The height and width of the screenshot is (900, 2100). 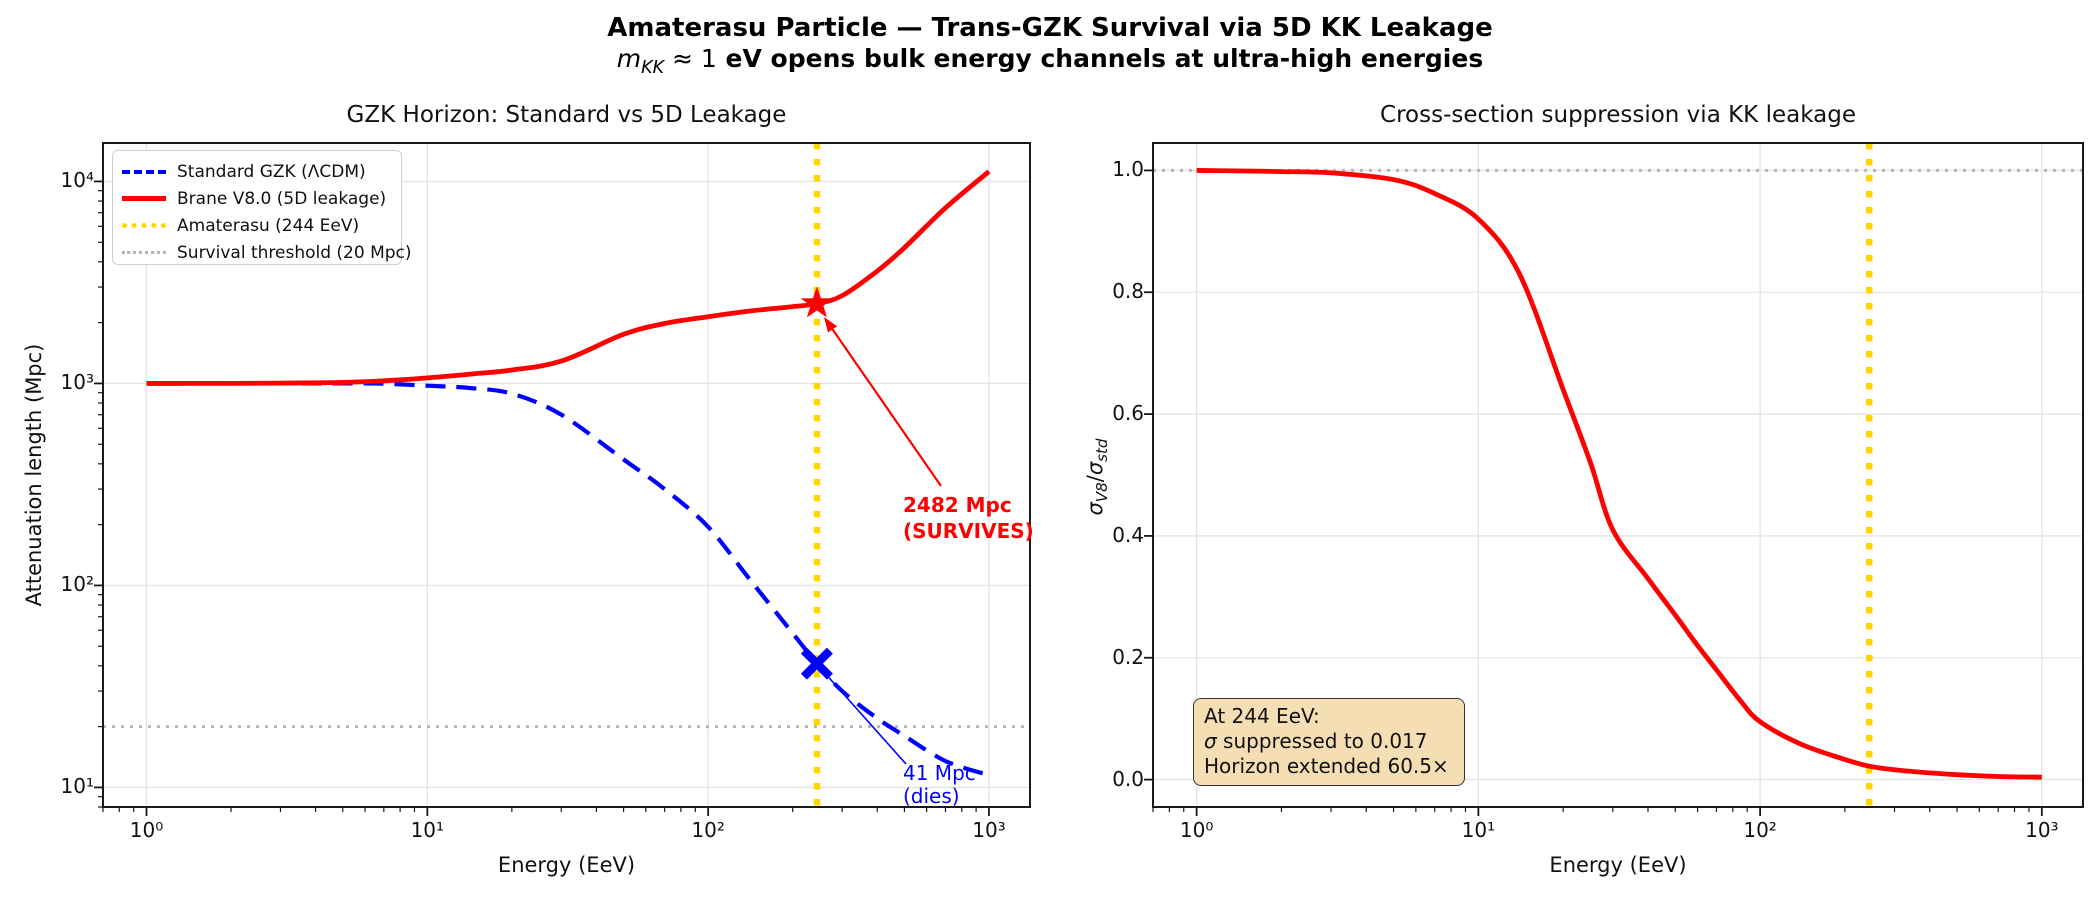 I want to click on legend-swatch-dotted-gray, so click(x=144, y=252).